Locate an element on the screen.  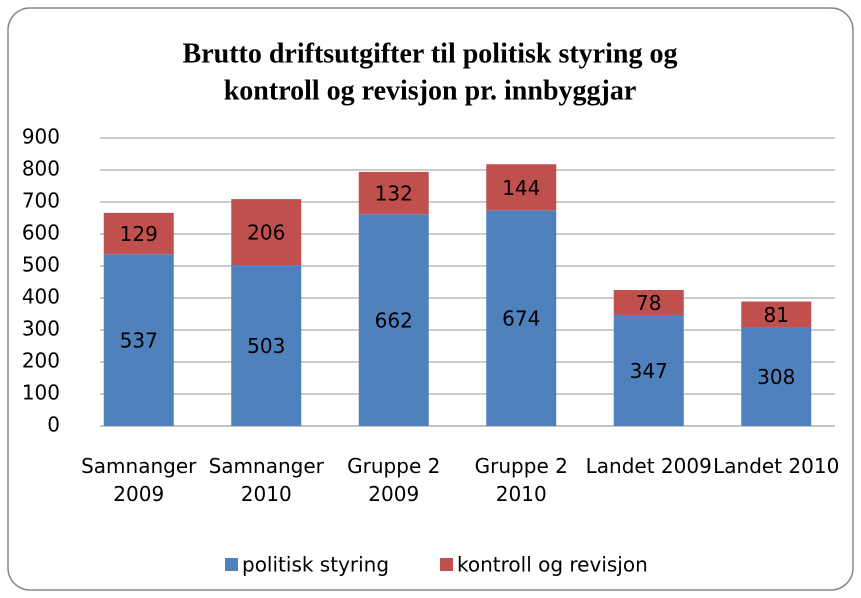
x-tick-label: Landet 2010 is located at coordinates (776, 466).